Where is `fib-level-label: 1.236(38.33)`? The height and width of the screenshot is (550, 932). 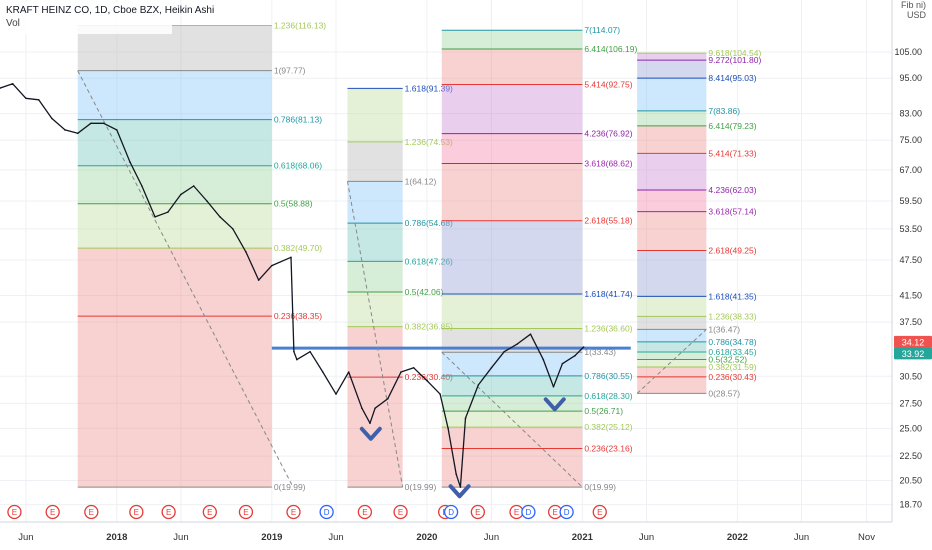
fib-level-label: 1.236(38.33) is located at coordinates (732, 316).